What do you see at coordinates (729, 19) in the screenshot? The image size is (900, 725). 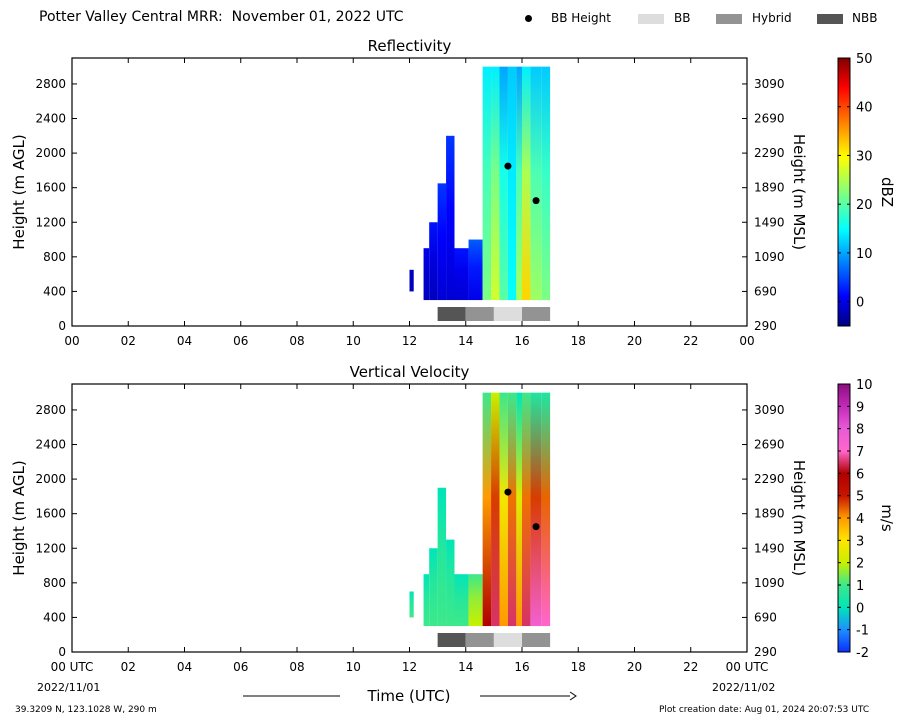 I see `hybrid-swatch-icon` at bounding box center [729, 19].